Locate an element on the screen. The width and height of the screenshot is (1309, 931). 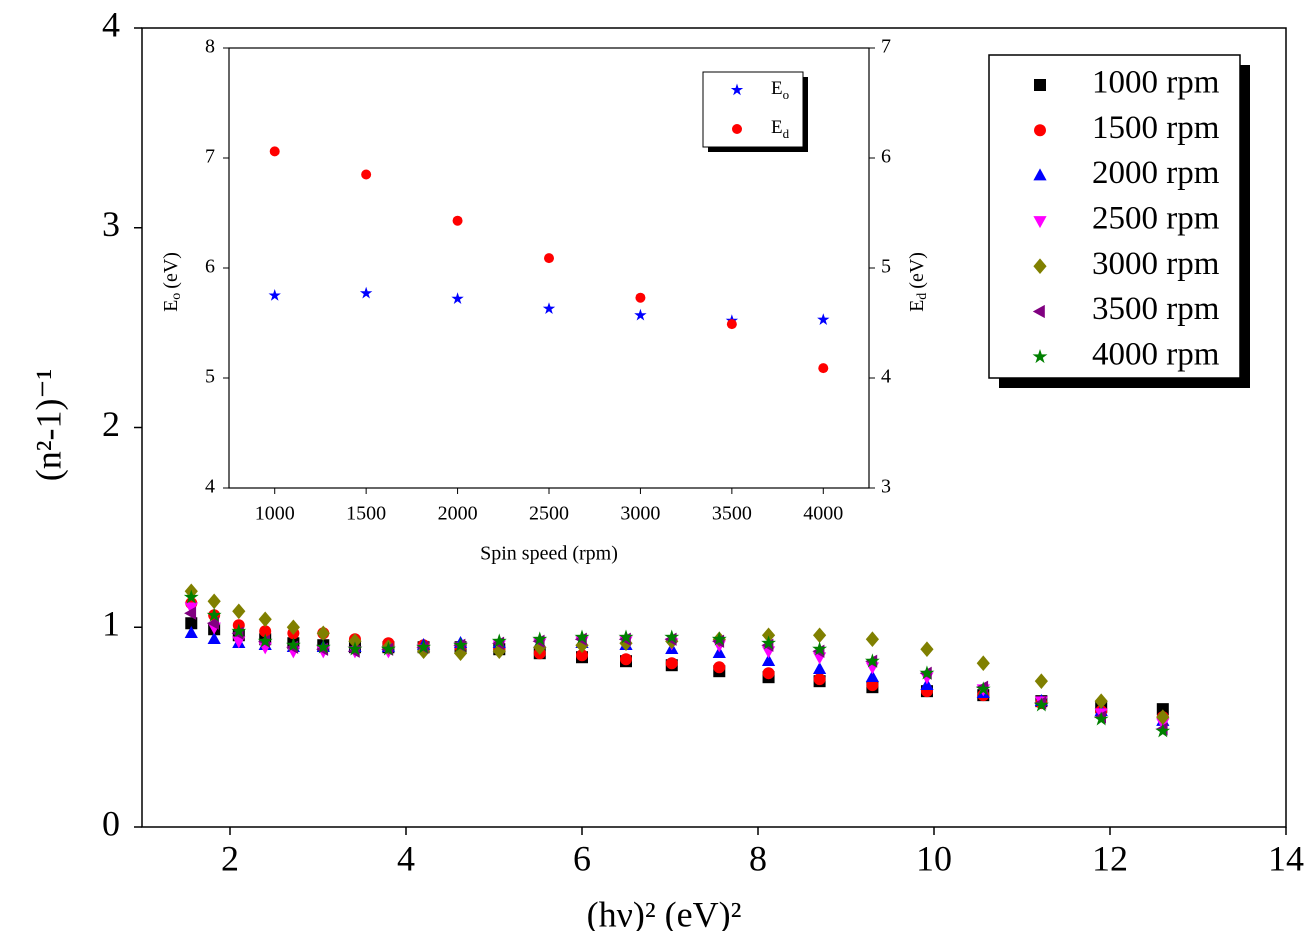
x-tick-label: 6 is located at coordinates (582, 858).